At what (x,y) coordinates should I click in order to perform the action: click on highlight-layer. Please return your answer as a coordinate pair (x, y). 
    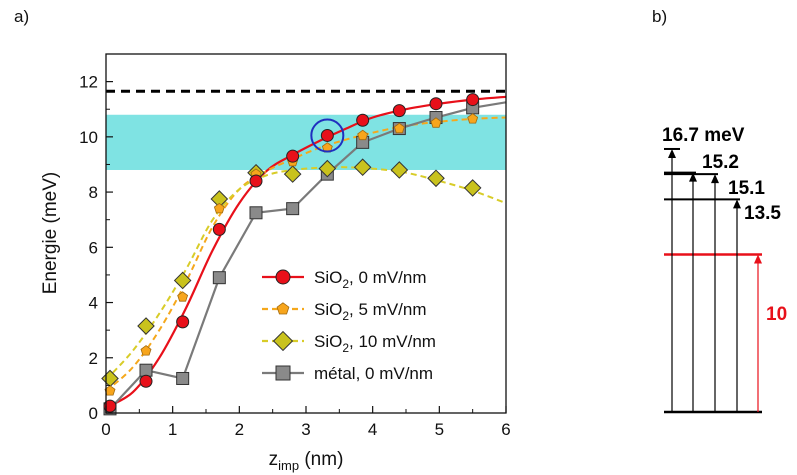
    Looking at the image, I should click on (327, 135).